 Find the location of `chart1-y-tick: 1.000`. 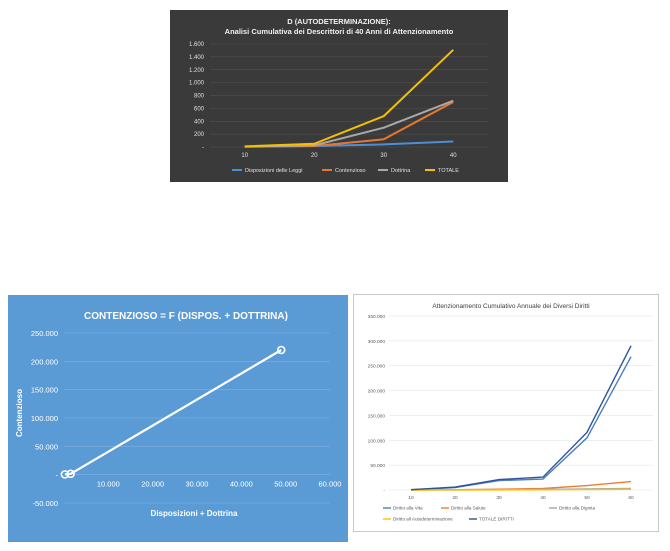

chart1-y-tick: 1.000 is located at coordinates (197, 84).